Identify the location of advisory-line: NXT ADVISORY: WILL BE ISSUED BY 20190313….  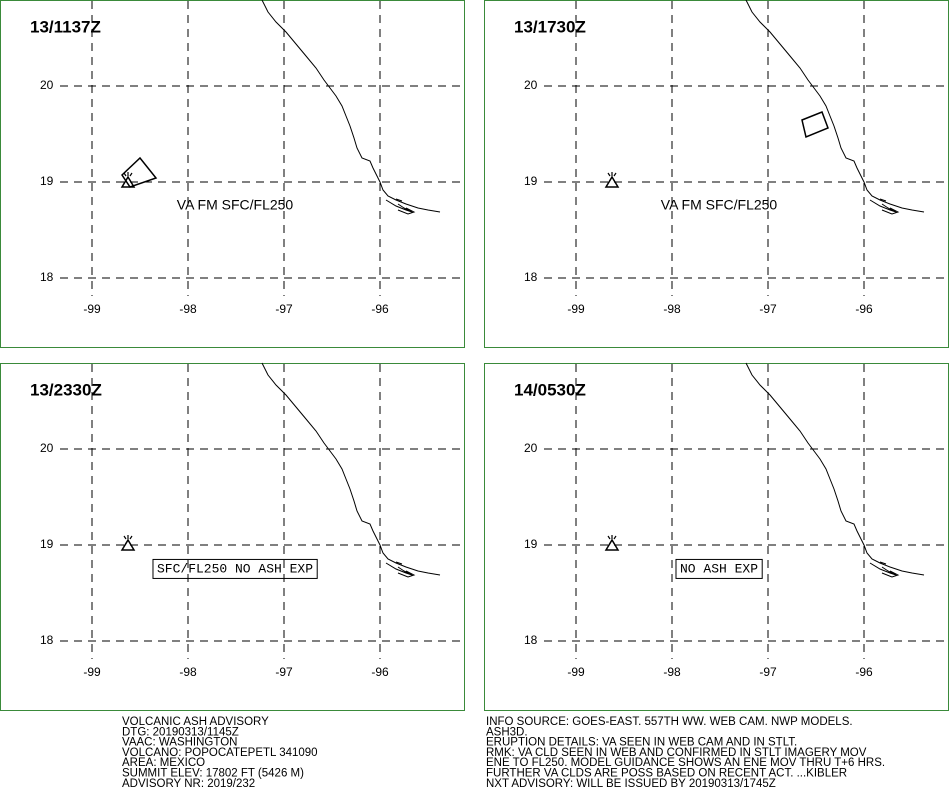
(631, 784).